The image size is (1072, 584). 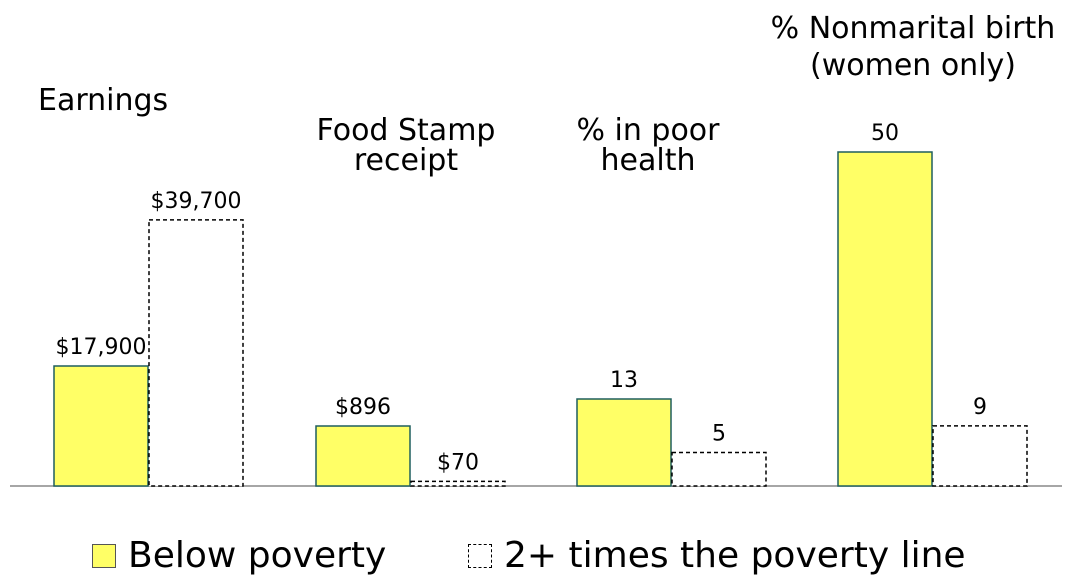 I want to click on data-label-0-series-1: $39,700, so click(x=196, y=201).